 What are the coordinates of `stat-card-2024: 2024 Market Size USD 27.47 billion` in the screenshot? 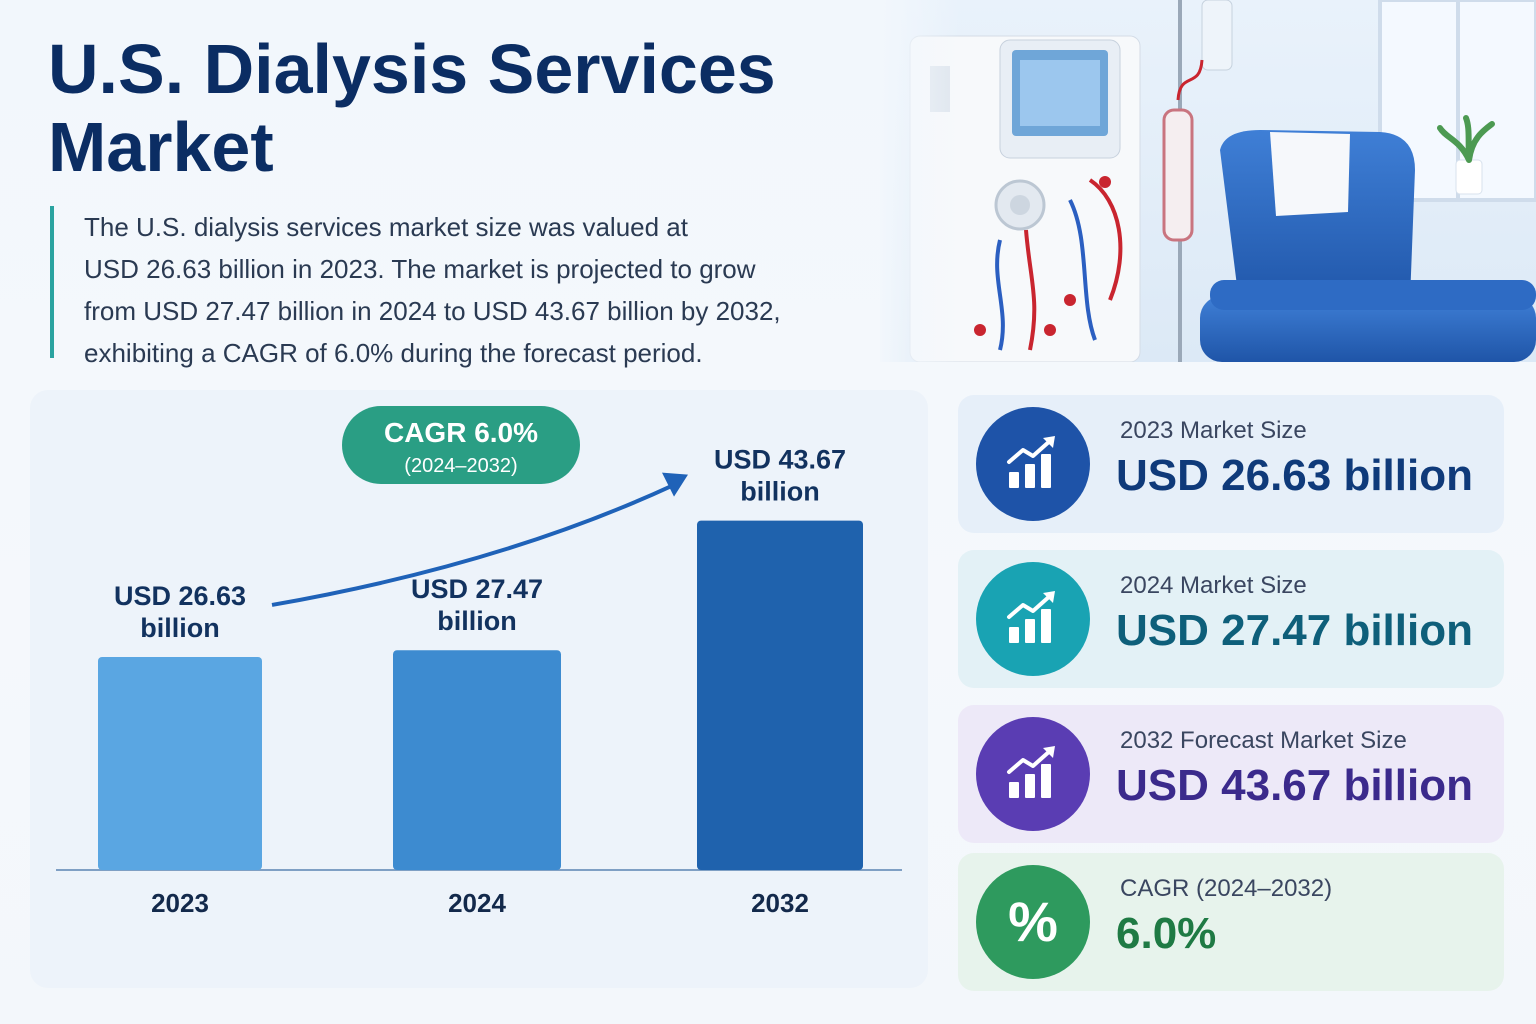 It's located at (1231, 619).